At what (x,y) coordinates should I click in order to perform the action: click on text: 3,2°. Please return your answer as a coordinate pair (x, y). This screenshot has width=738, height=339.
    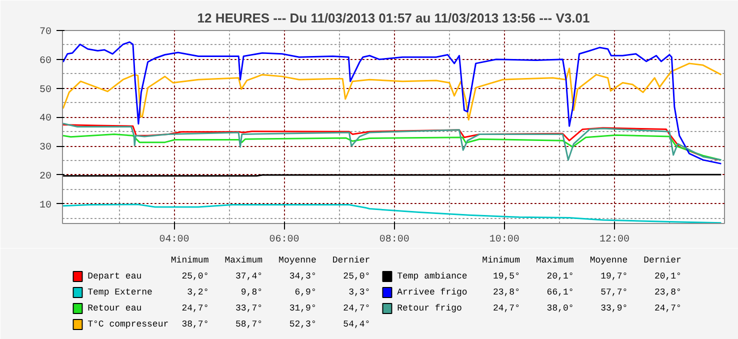
    Looking at the image, I should click on (198, 293).